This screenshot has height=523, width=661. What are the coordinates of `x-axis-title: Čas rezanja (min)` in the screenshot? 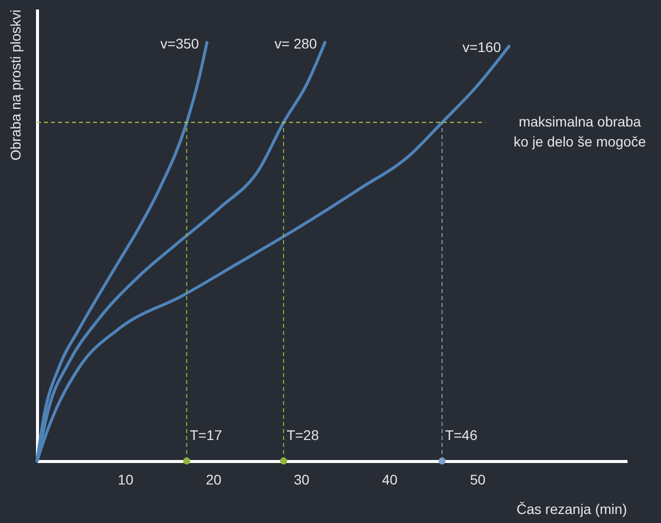 It's located at (571, 509).